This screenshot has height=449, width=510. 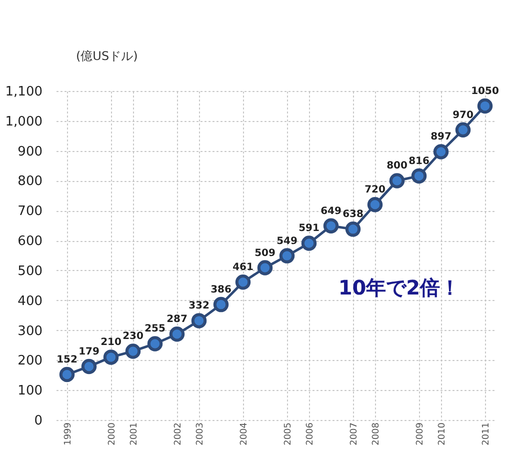 I want to click on data-label: 255, so click(x=155, y=329).